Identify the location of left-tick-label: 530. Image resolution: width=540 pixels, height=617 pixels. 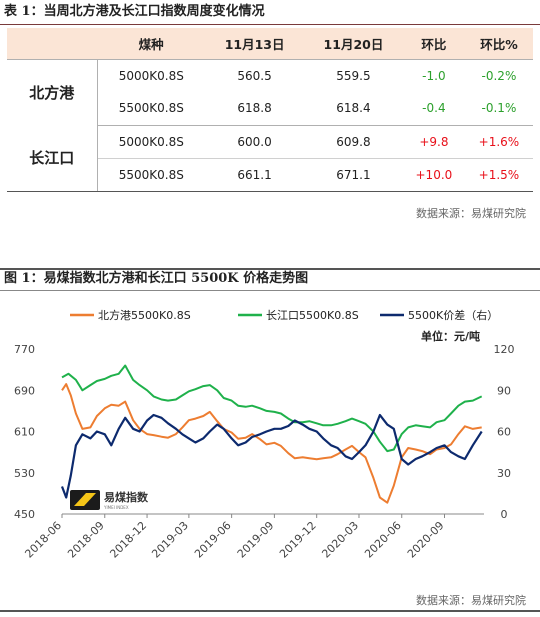
(24, 473).